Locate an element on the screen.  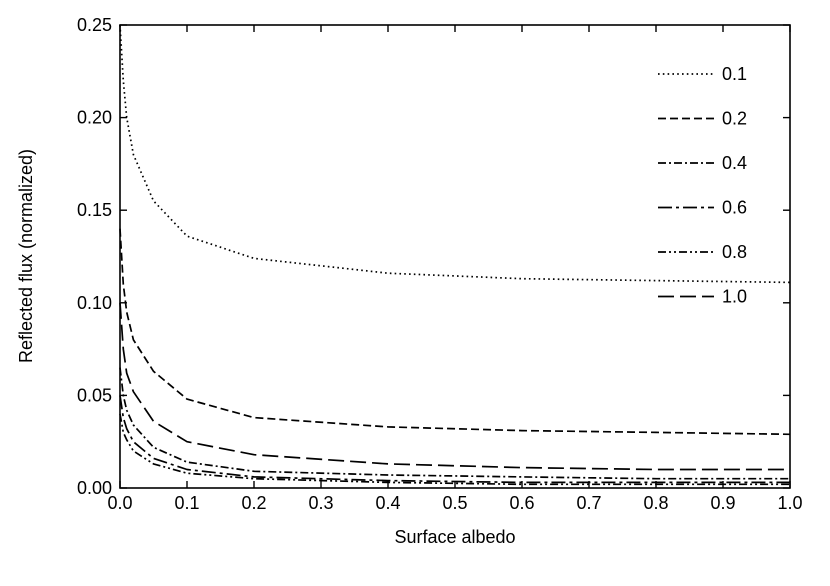
y-tick-label: 0.10 is located at coordinates (94, 303).